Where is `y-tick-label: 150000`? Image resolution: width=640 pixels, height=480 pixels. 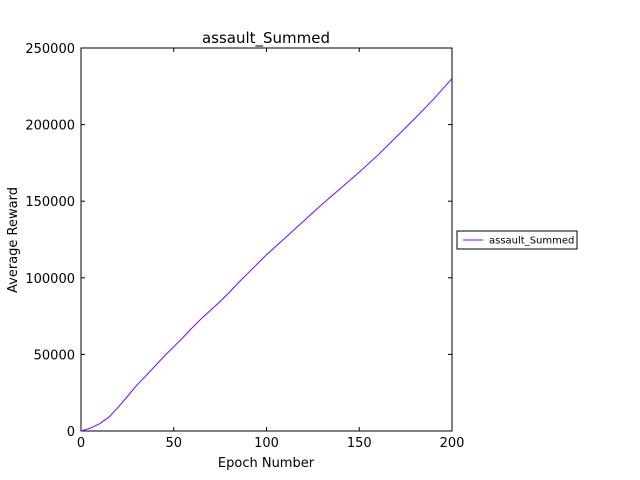
y-tick-label: 150000 is located at coordinates (50, 202).